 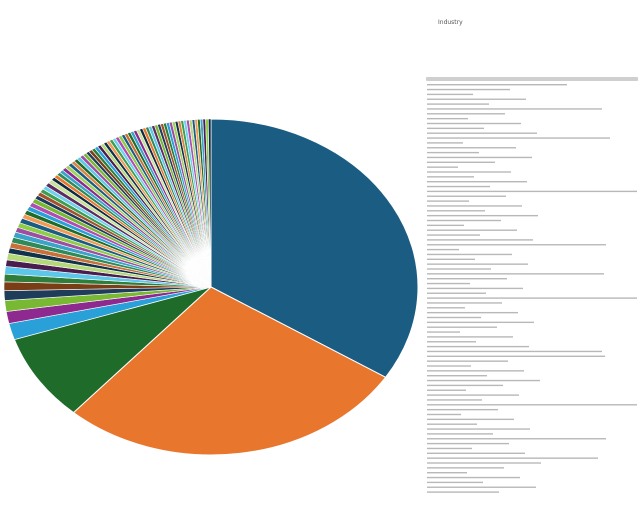 I want to click on legend-title: Industry, so click(x=450, y=22).